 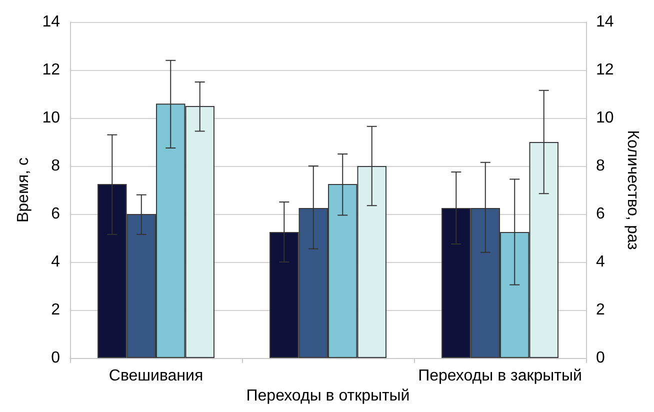 What do you see at coordinates (55, 262) in the screenshot?
I see `y-tick-label: 4` at bounding box center [55, 262].